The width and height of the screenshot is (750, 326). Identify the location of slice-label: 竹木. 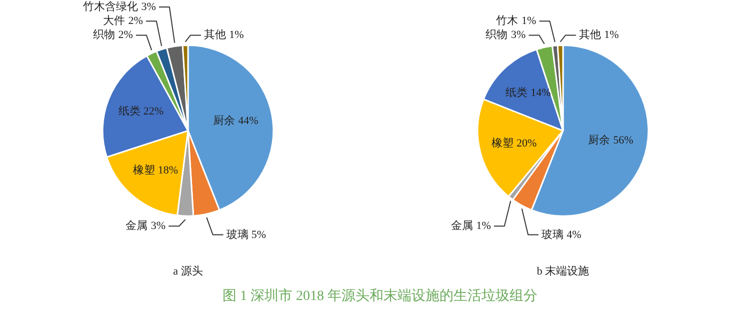
(507, 21).